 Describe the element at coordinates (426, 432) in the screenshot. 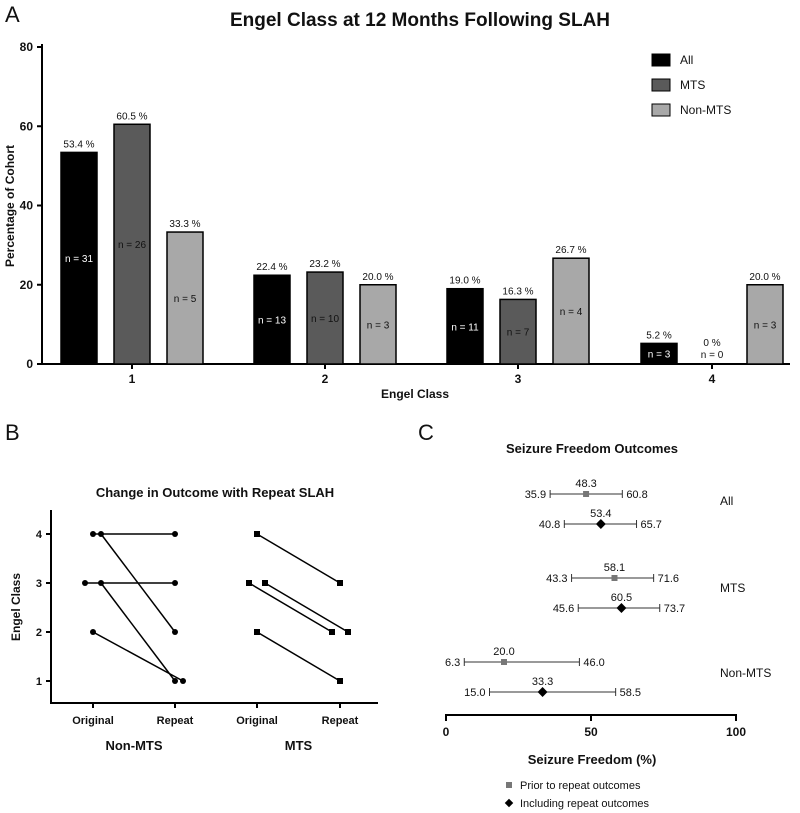

I see `panel-letter-C: C` at that location.